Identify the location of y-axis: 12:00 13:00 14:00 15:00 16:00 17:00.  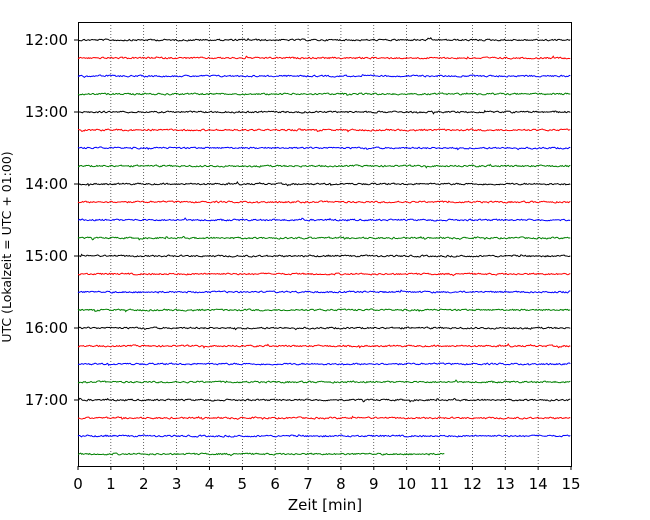
(51, 220).